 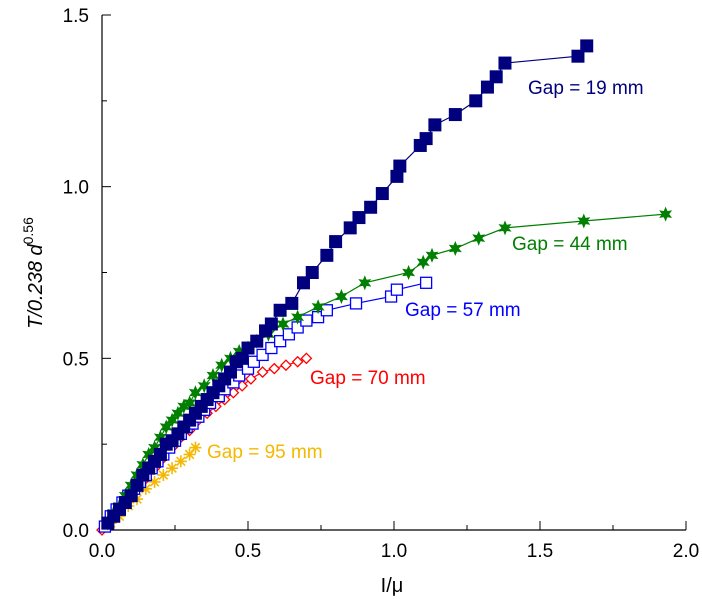 What do you see at coordinates (76, 531) in the screenshot?
I see `y-tick-label: 0.0` at bounding box center [76, 531].